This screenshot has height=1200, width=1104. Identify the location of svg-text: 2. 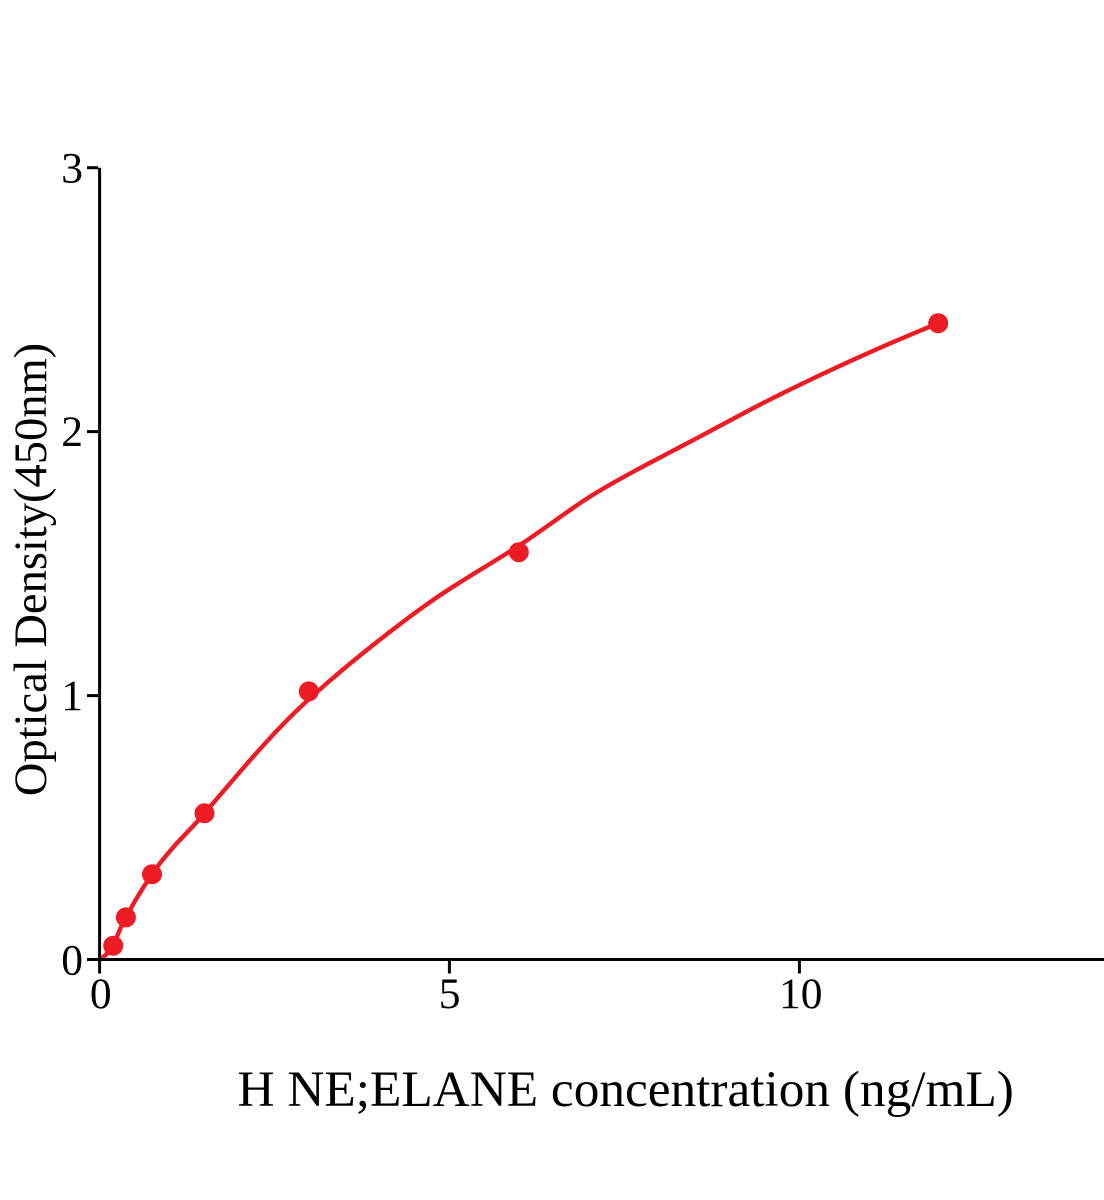
(72, 432).